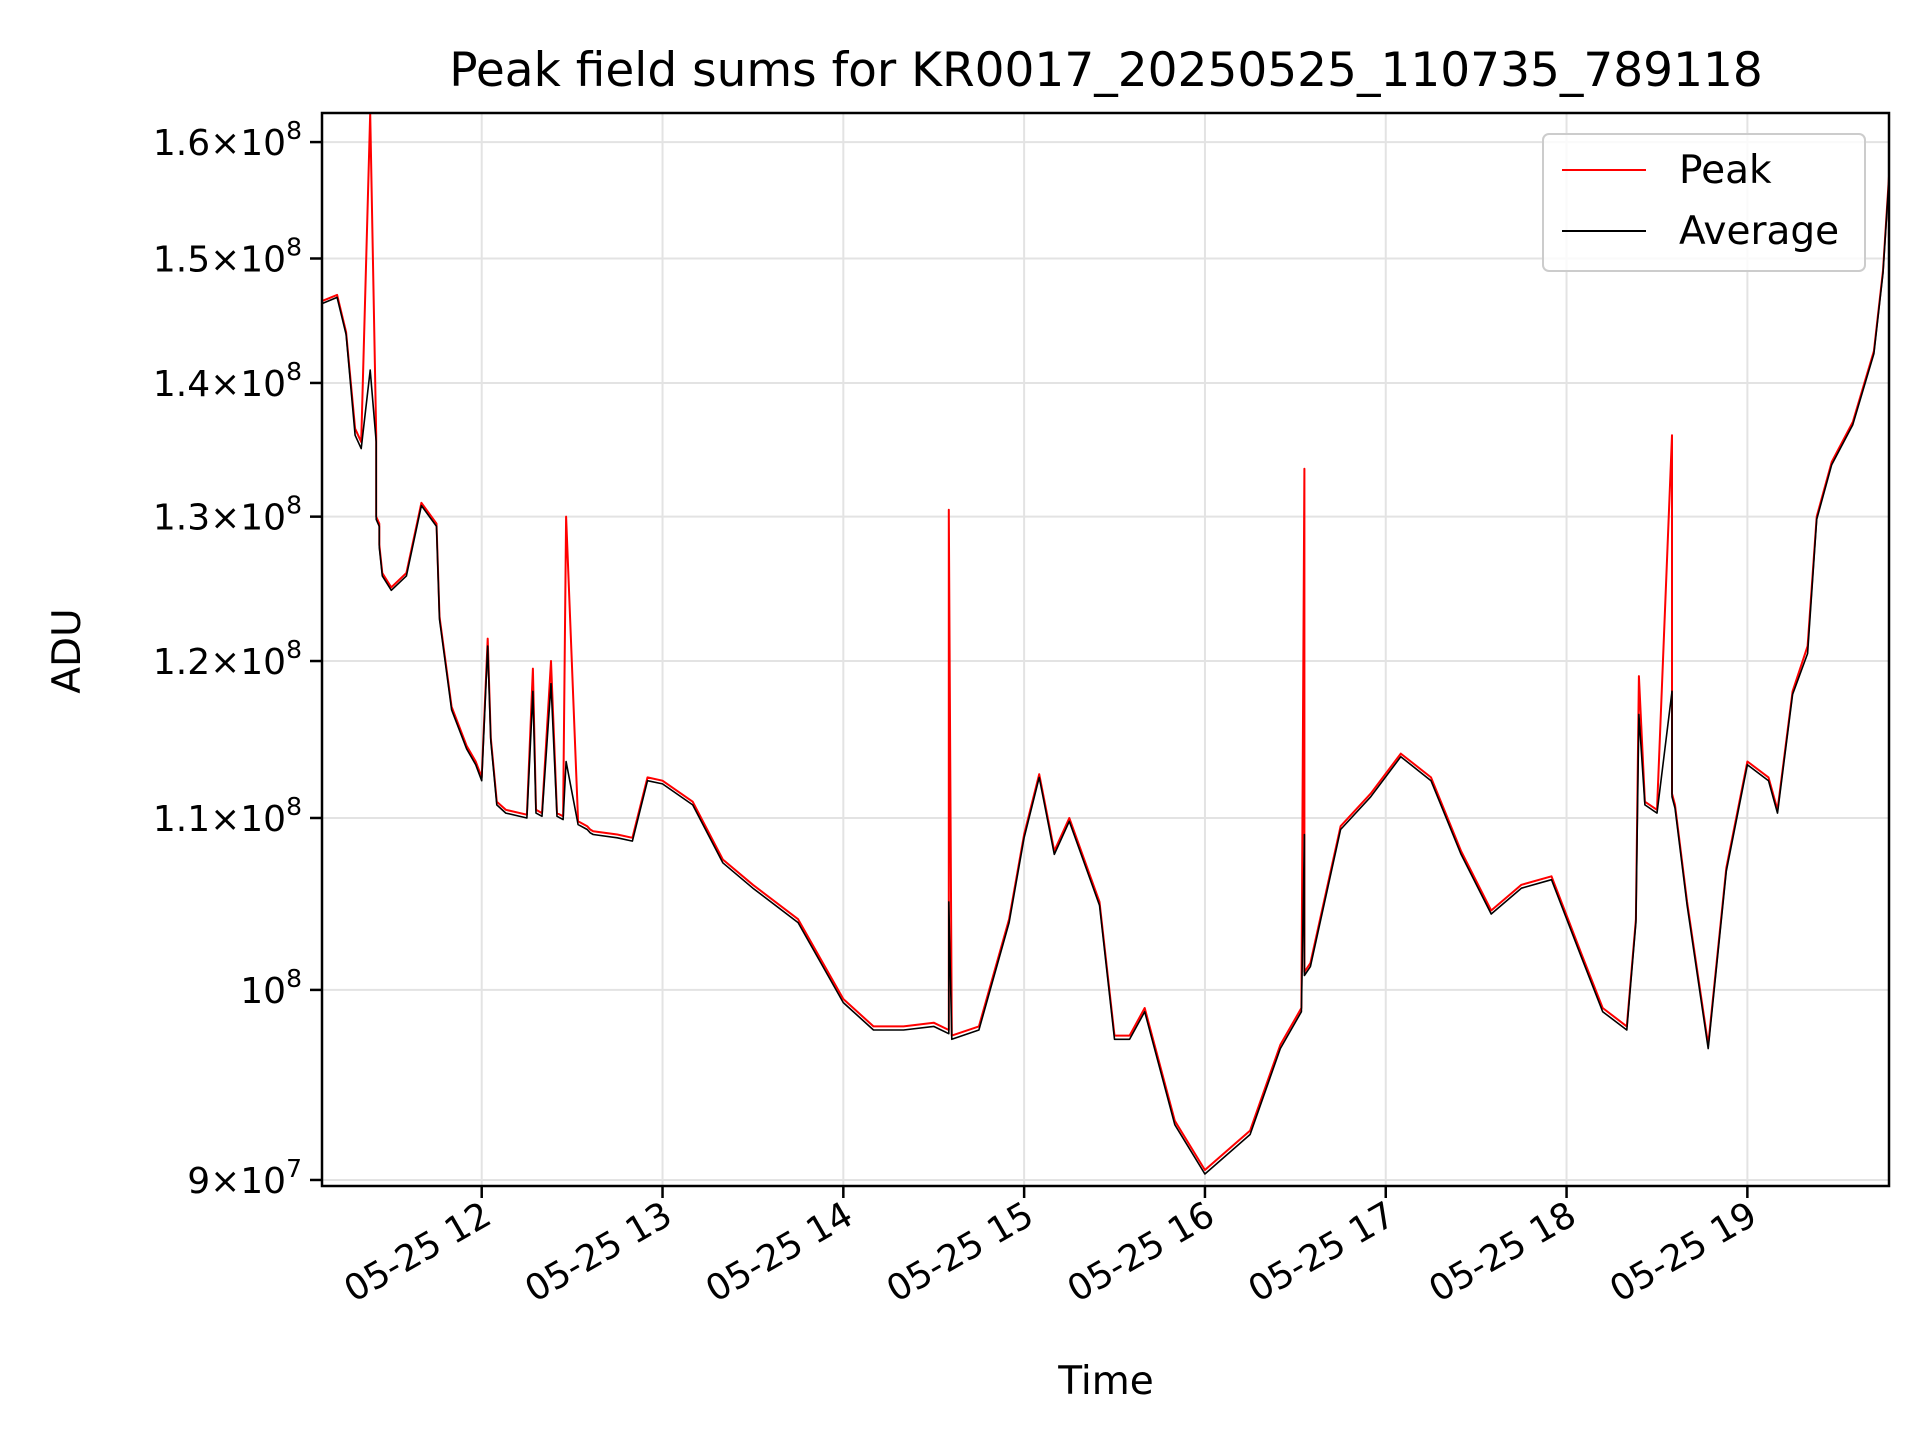 The width and height of the screenshot is (1920, 1440). I want to click on y-tick-label: 1.3×108, so click(227, 515).